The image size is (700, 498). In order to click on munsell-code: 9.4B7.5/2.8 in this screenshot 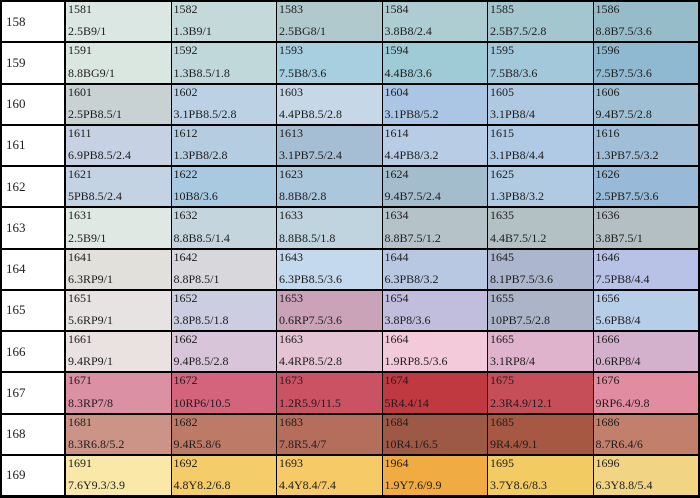, I will do `click(623, 113)`.